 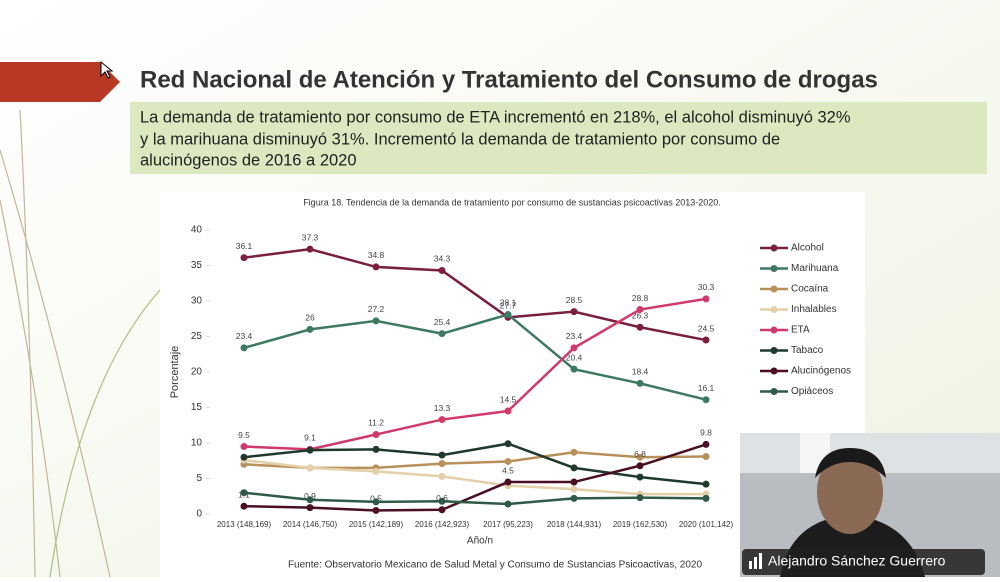 I want to click on data-label: 37.3, so click(x=310, y=237).